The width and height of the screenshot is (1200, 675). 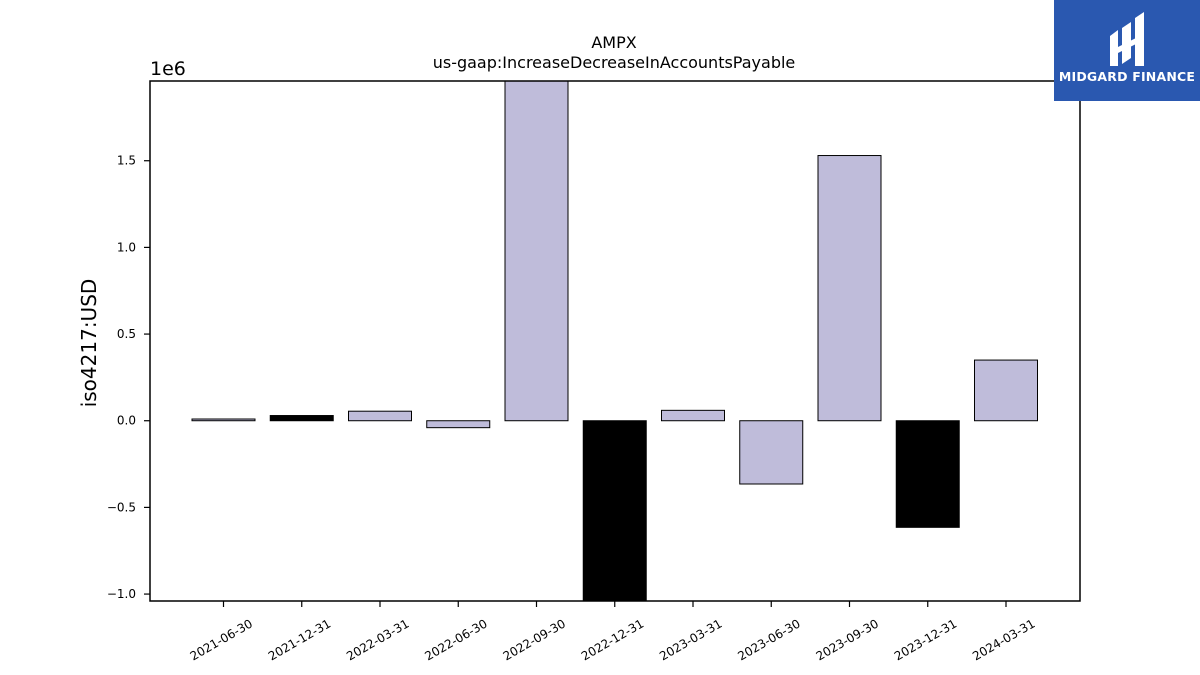 What do you see at coordinates (126, 247) in the screenshot?
I see `y-tick-label: 1.0` at bounding box center [126, 247].